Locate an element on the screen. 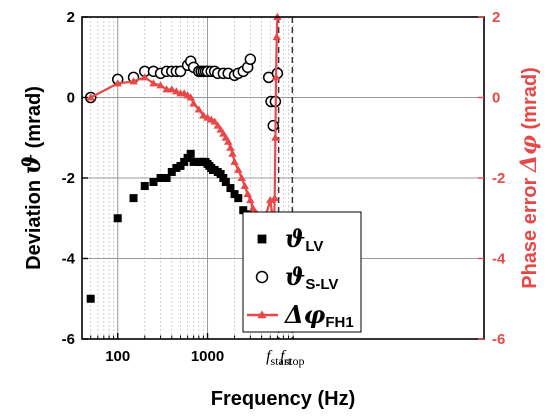 The image size is (551, 416). y-tick-label-right: -4 is located at coordinates (499, 259).